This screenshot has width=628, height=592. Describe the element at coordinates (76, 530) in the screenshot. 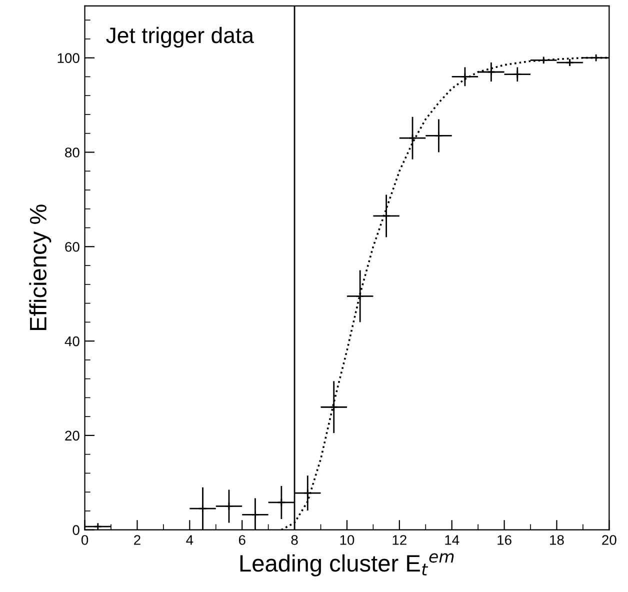

I see `y-tick-label: 0` at that location.